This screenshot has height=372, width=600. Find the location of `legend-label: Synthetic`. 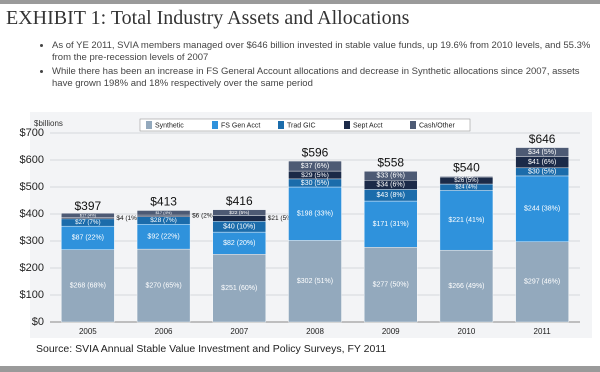

legend-label: Synthetic is located at coordinates (169, 125).